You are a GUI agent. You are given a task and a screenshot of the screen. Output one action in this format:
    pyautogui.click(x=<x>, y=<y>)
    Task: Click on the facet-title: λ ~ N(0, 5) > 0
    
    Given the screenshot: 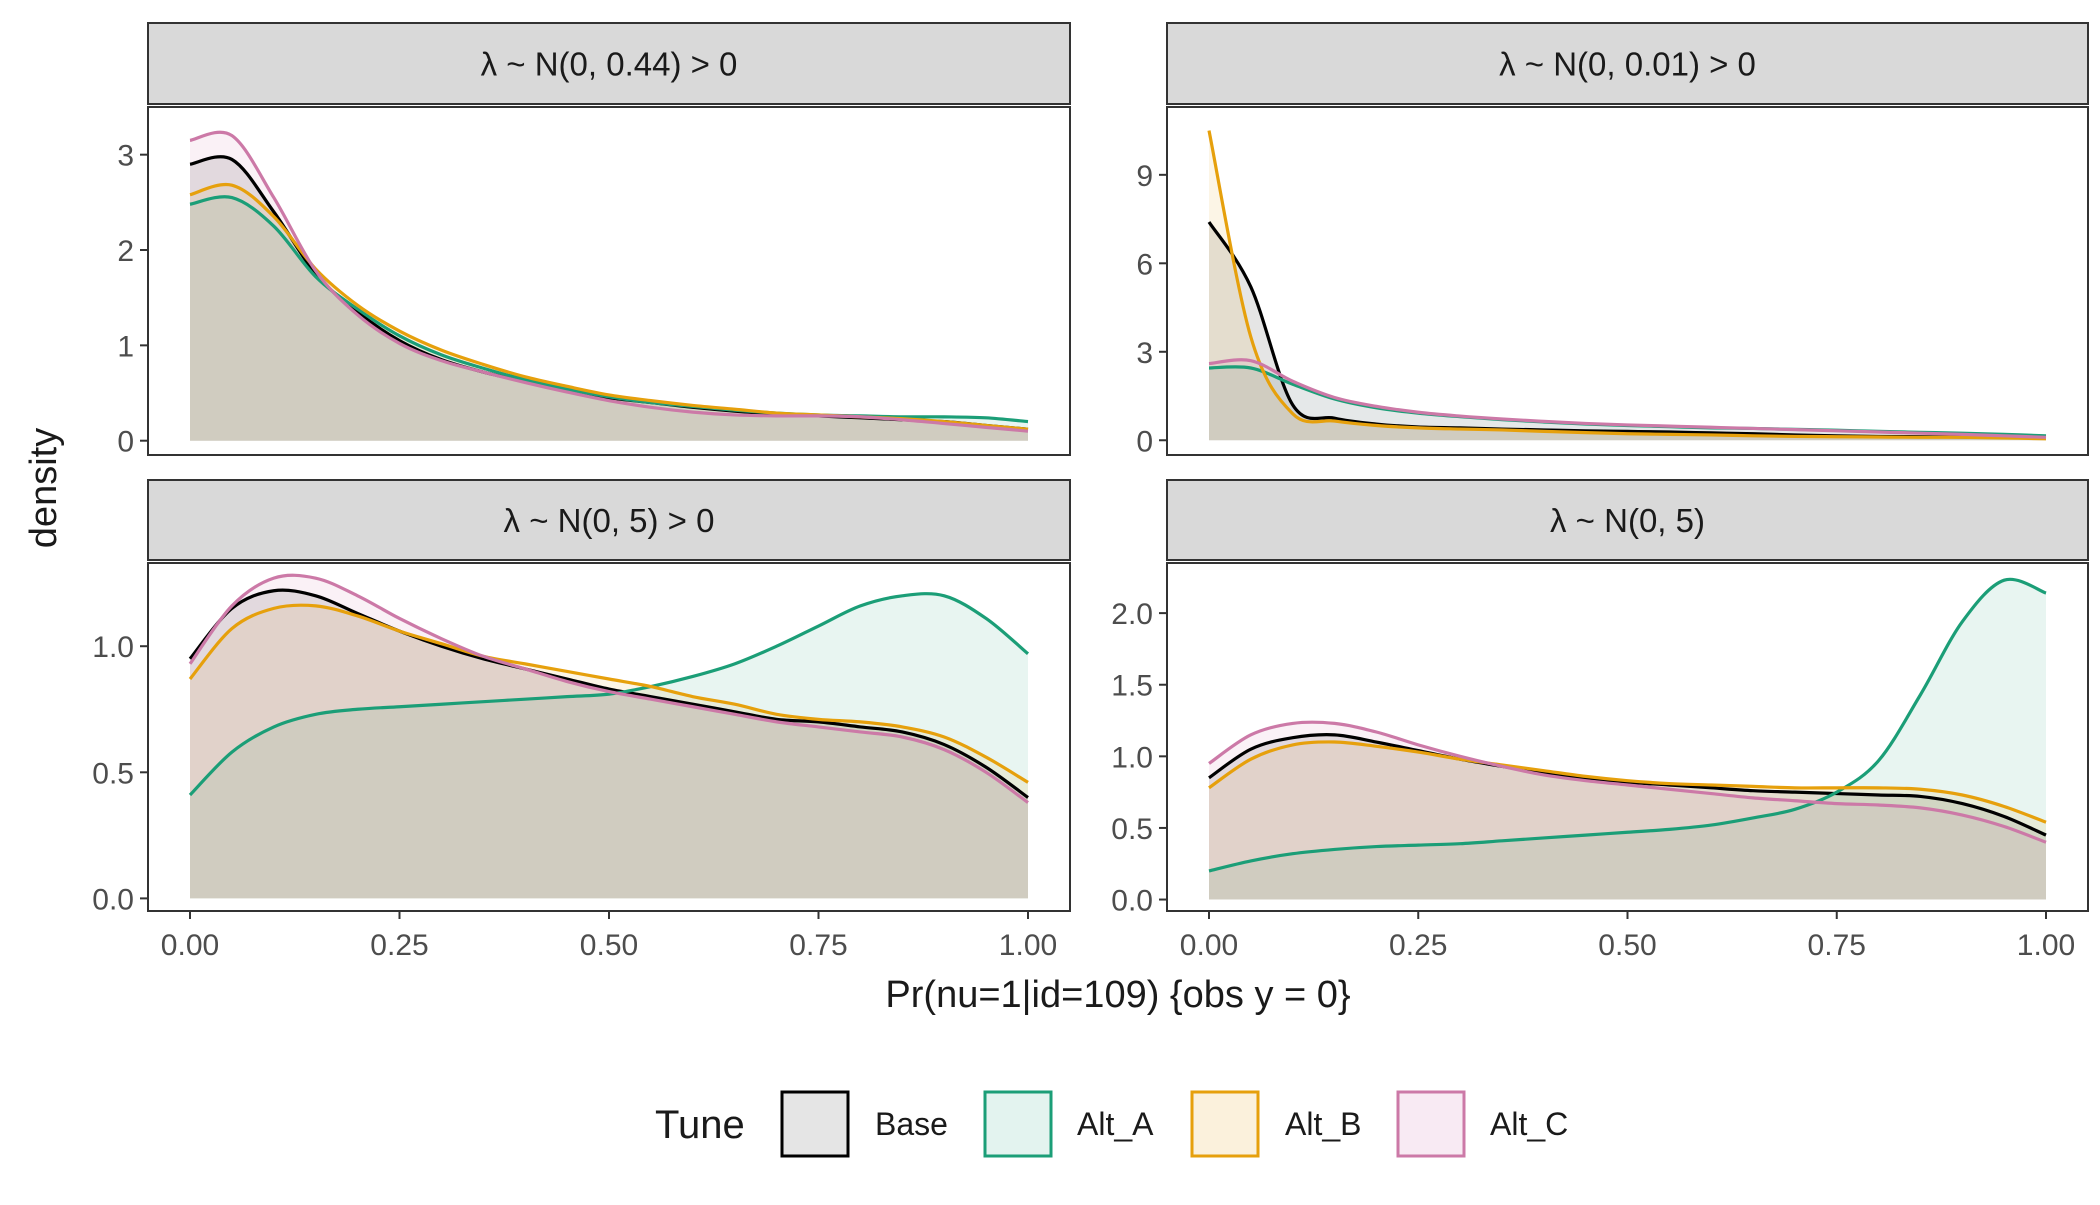 What is the action you would take?
    pyautogui.click(x=609, y=520)
    